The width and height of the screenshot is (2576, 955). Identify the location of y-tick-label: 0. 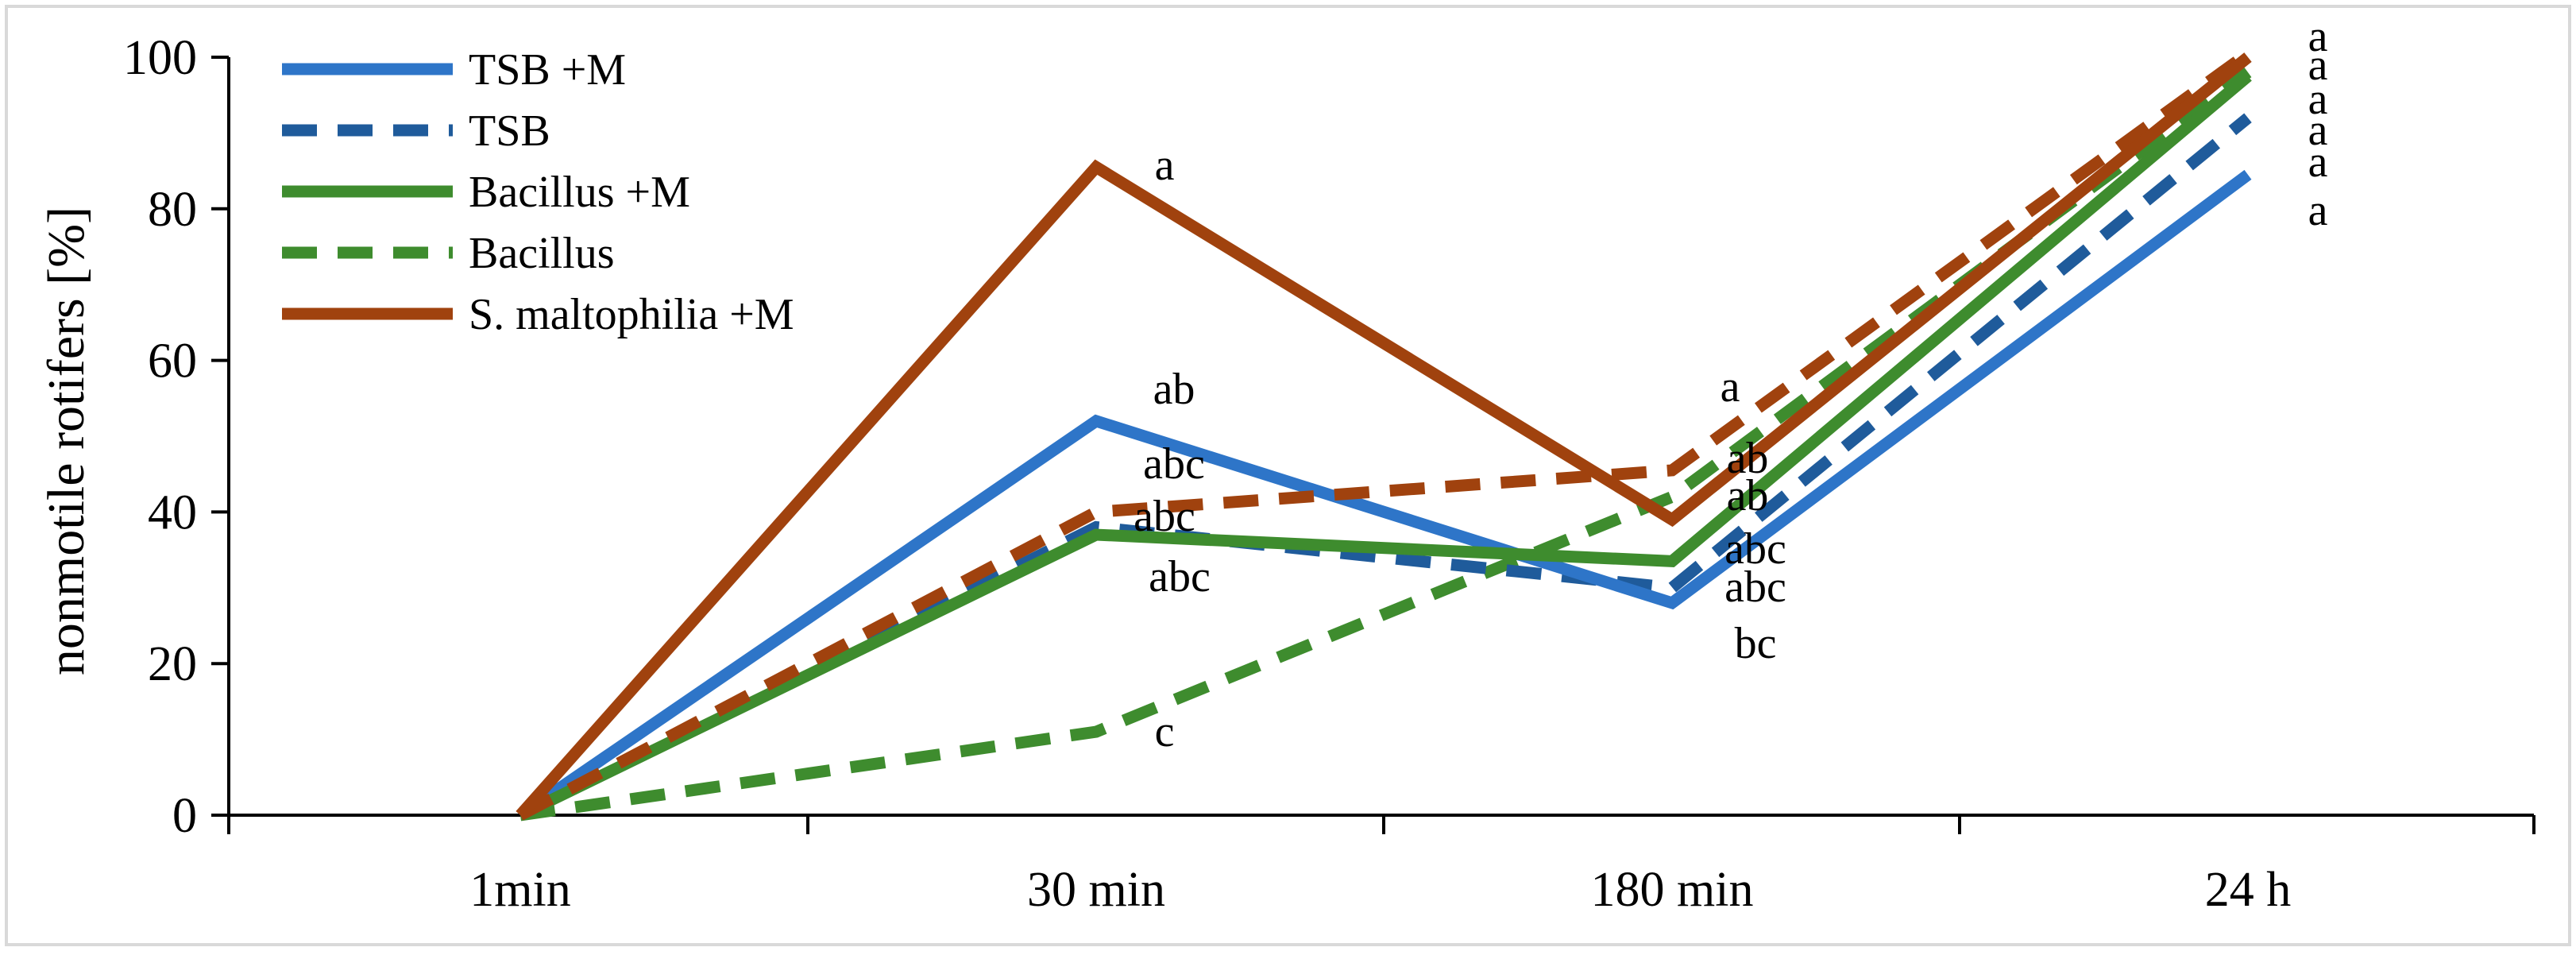
(184, 816).